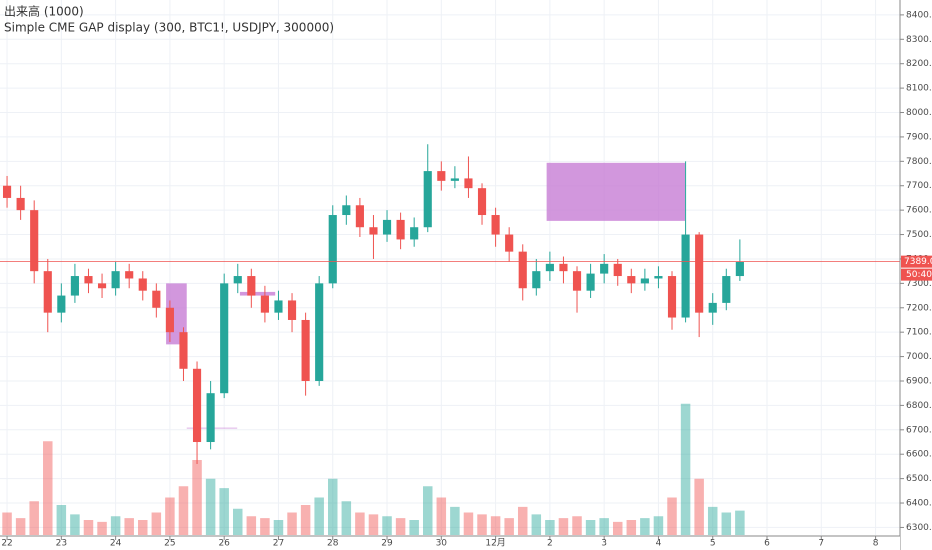 This screenshot has height=550, width=932. Describe the element at coordinates (919, 162) in the screenshot. I see `y-tick-label: 7800.0` at that location.